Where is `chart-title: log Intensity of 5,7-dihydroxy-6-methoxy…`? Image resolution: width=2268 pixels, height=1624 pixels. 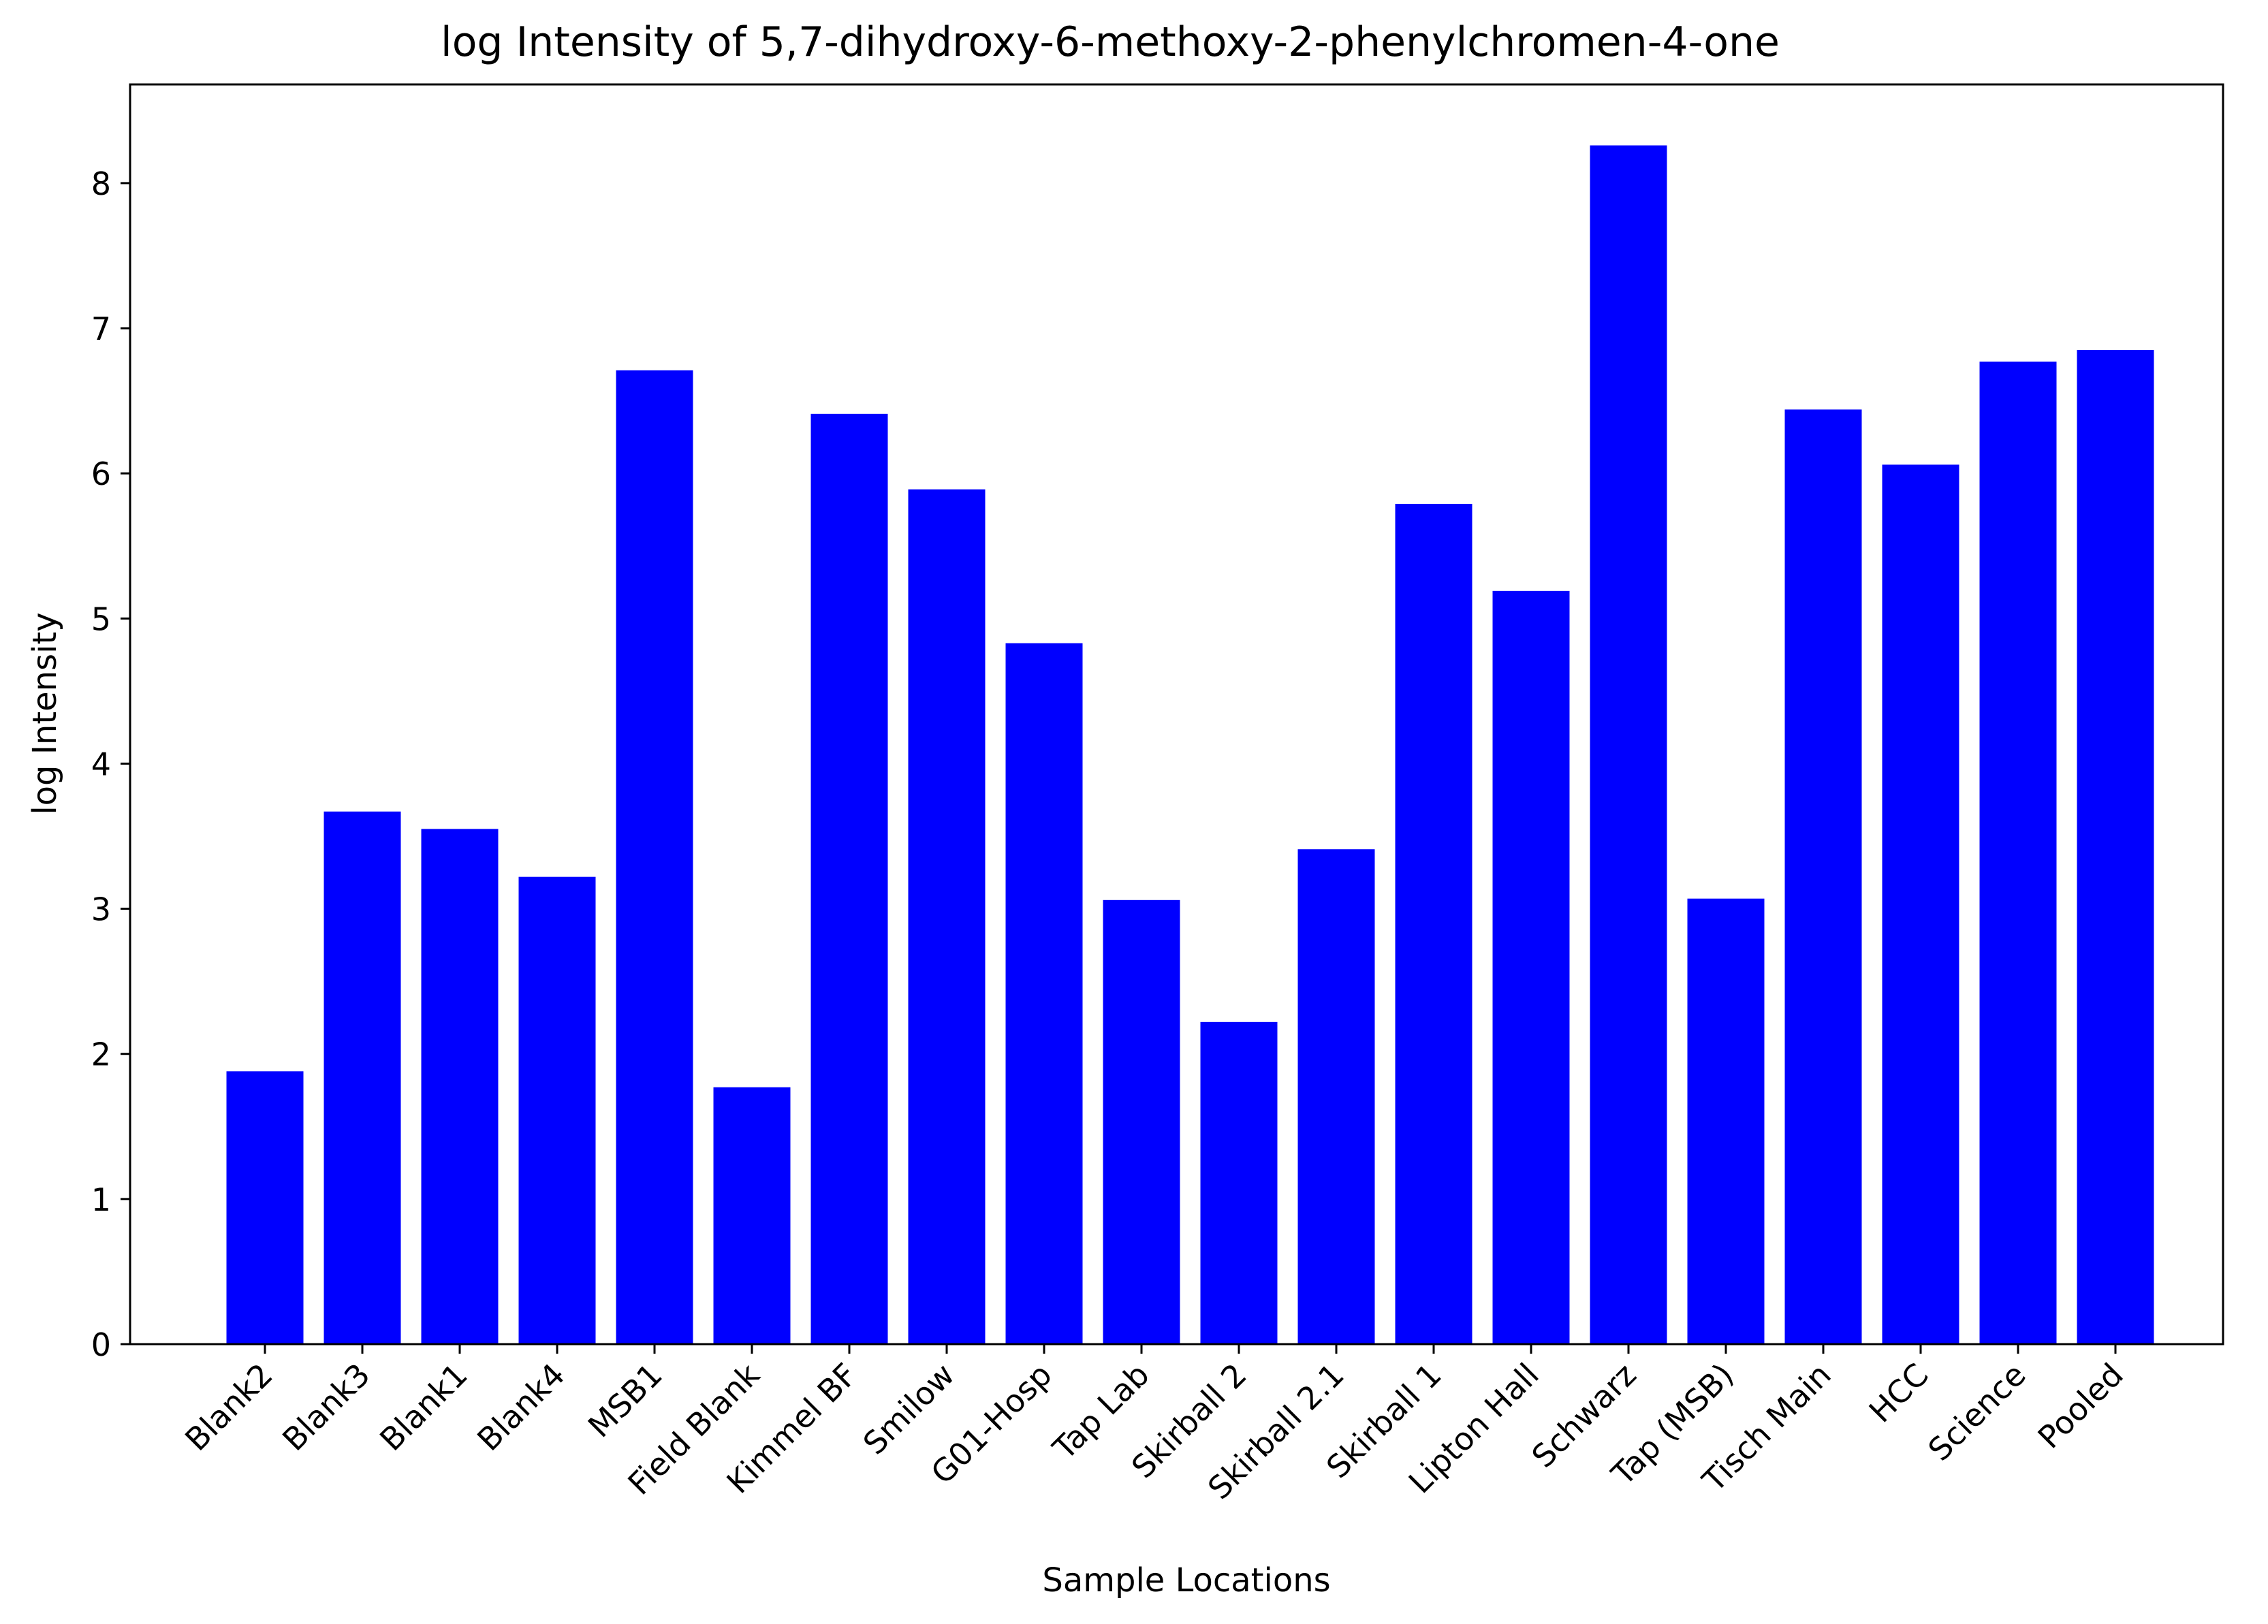
chart-title: log Intensity of 5,7-dihydroxy-6-methoxy… is located at coordinates (1110, 42).